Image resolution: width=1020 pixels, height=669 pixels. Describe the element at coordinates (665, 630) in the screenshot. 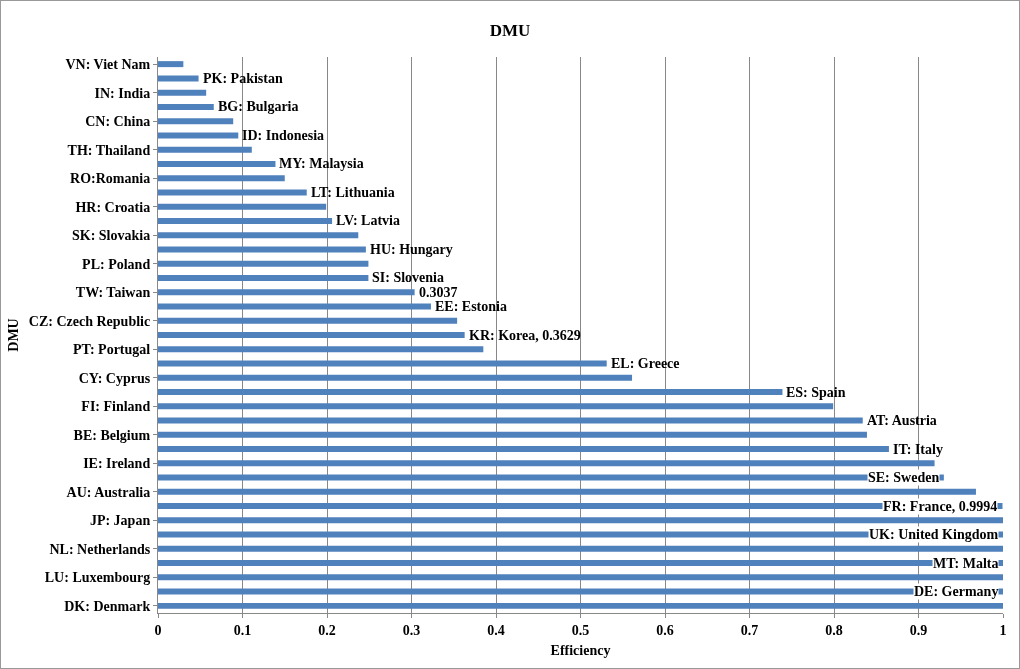

I see `x-tick-label: 0.6` at that location.